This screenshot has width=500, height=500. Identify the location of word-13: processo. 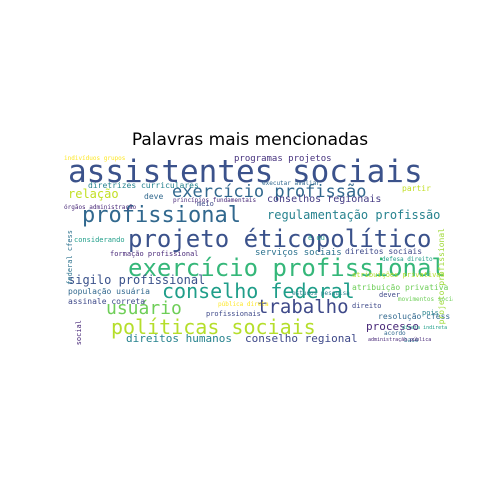
(392, 326).